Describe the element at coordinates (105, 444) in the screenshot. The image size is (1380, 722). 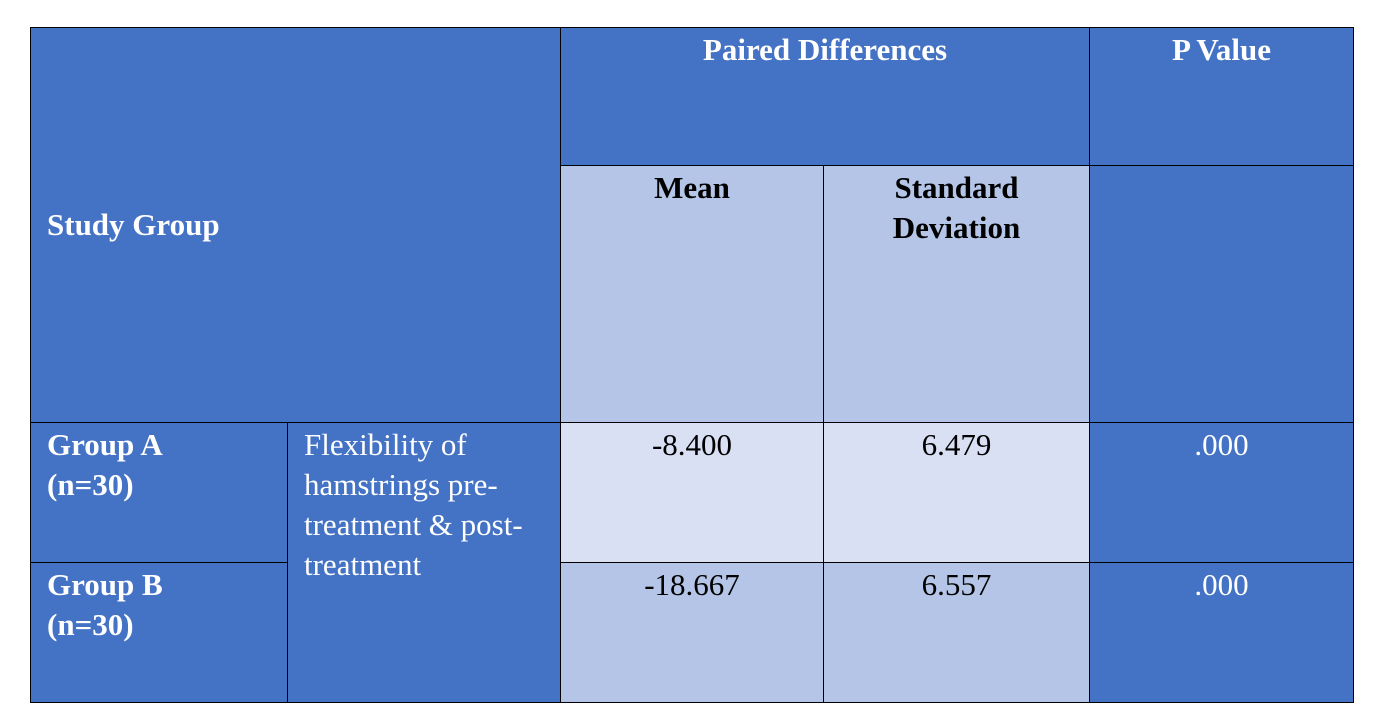
I see `group-name: Group A` at that location.